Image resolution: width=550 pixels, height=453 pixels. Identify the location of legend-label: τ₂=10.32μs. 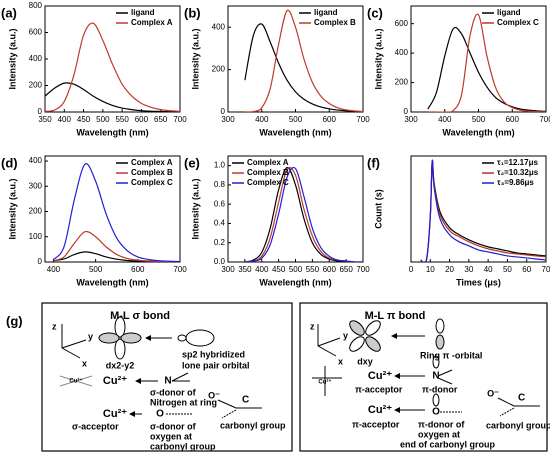
(518, 172).